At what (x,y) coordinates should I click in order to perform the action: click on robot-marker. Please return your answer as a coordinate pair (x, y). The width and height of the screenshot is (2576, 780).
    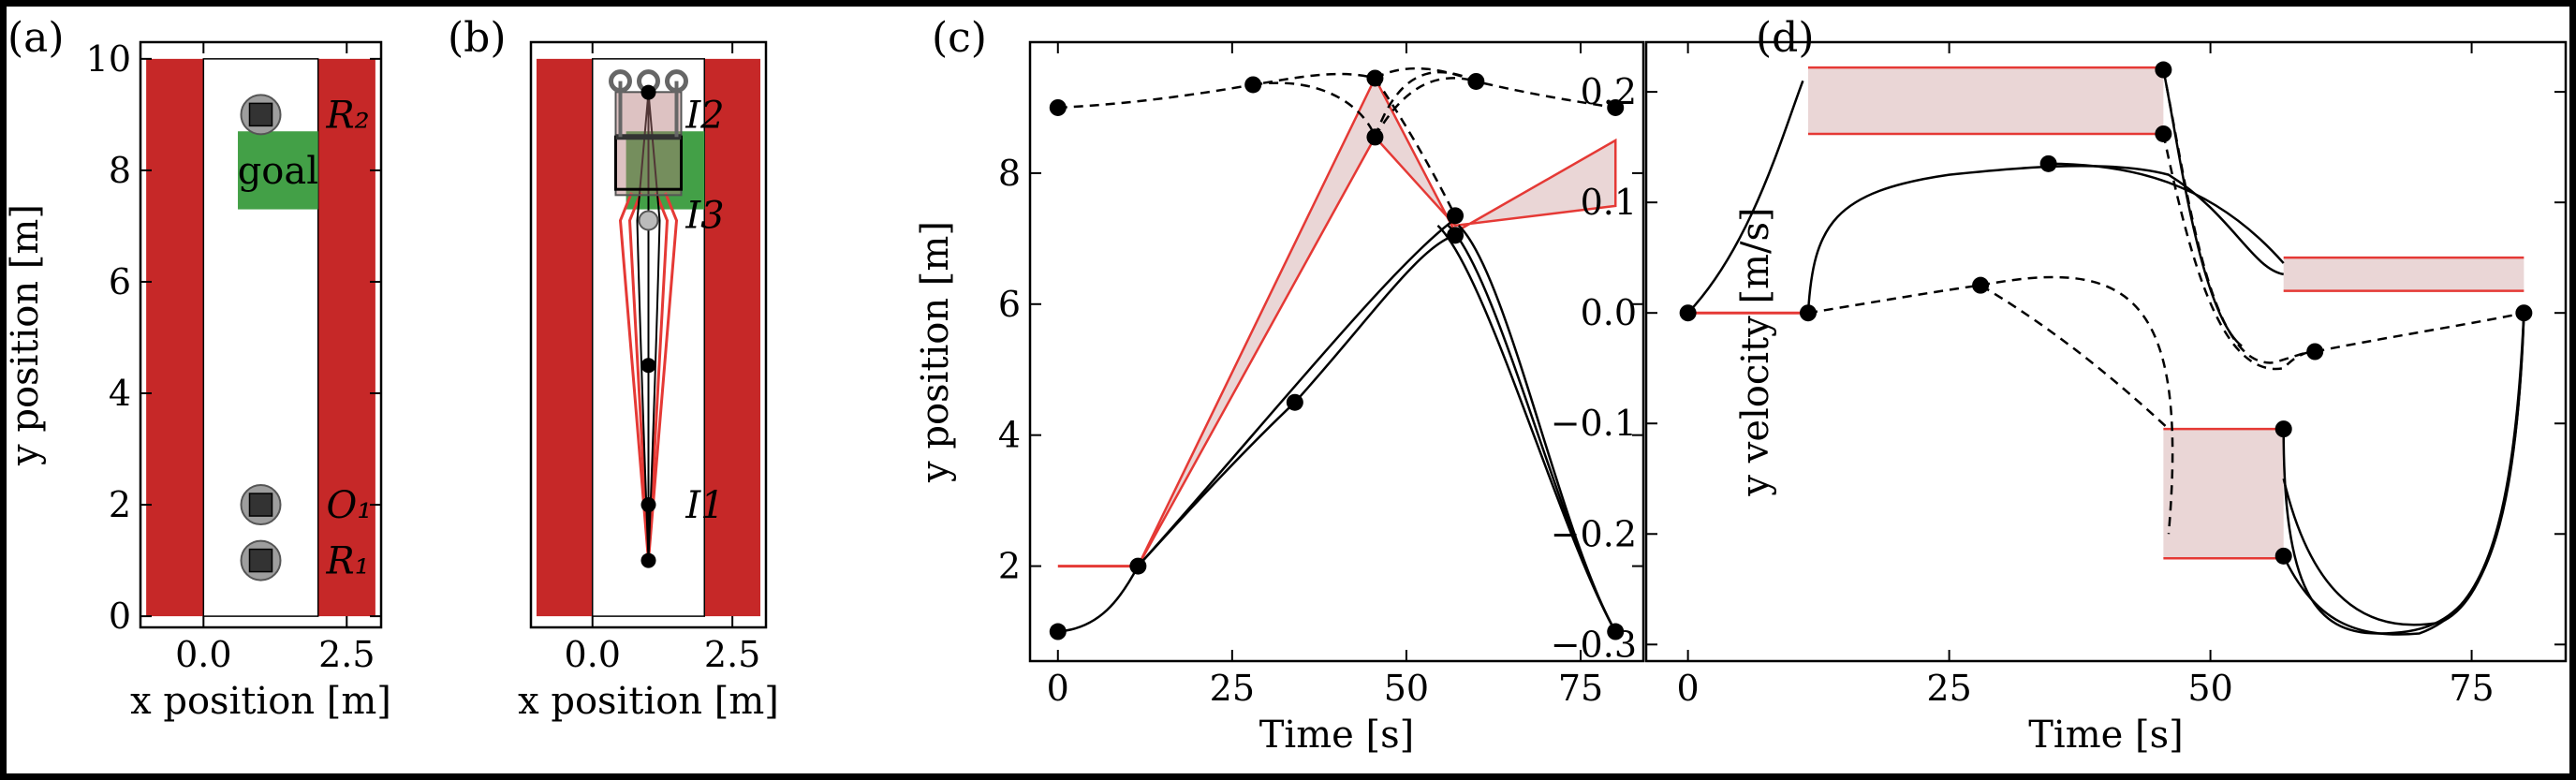
    Looking at the image, I should click on (648, 220).